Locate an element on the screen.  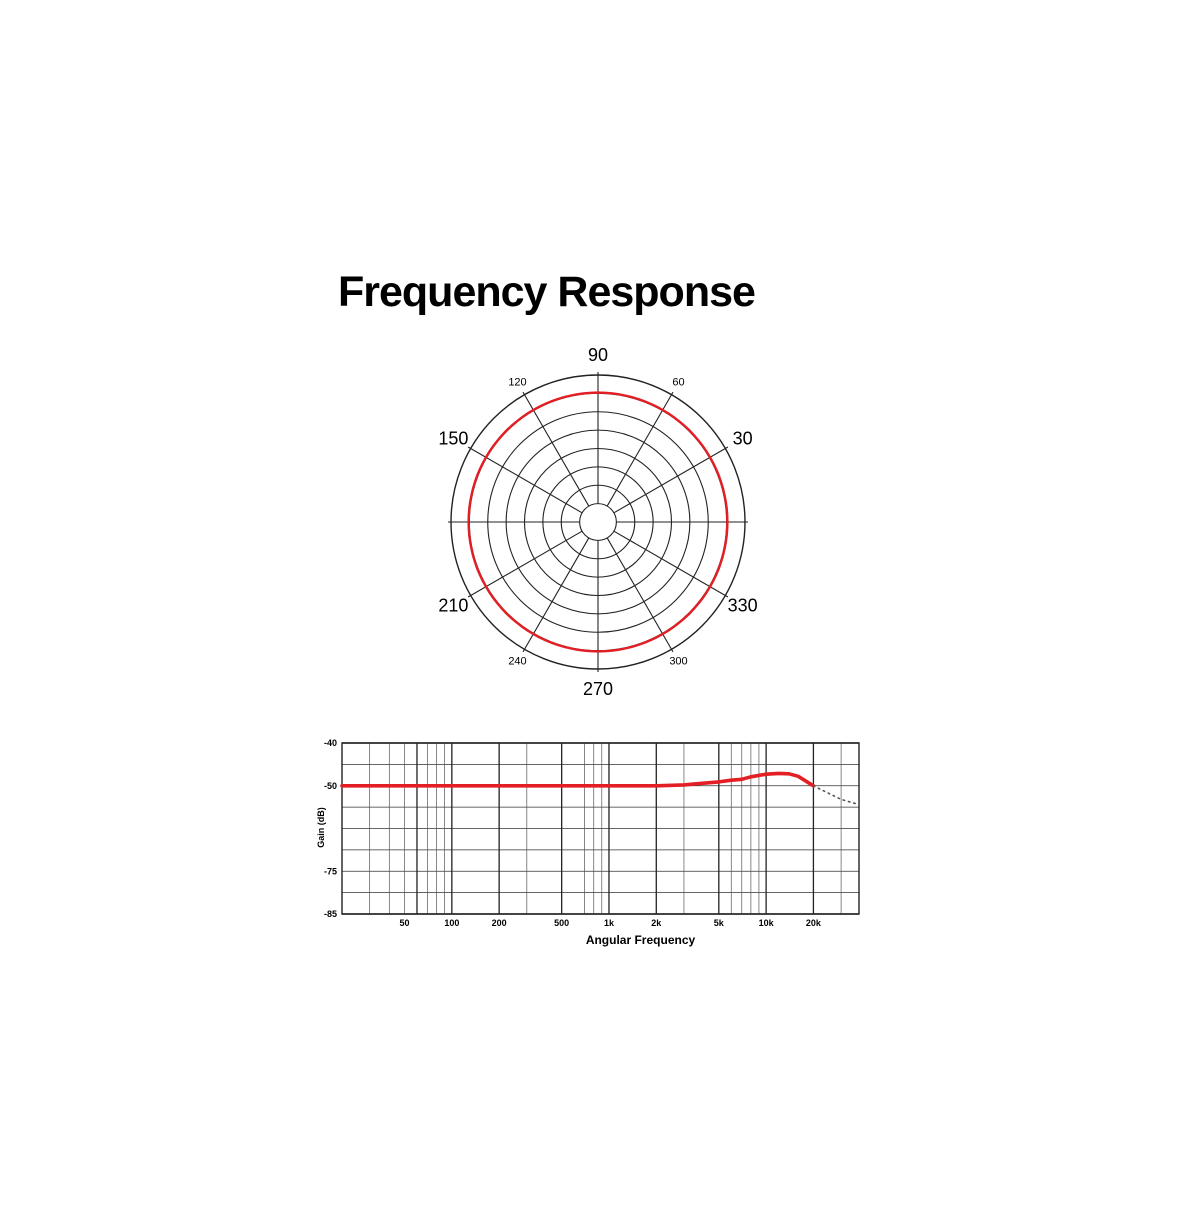
polar-angle-label: 60 is located at coordinates (678, 383).